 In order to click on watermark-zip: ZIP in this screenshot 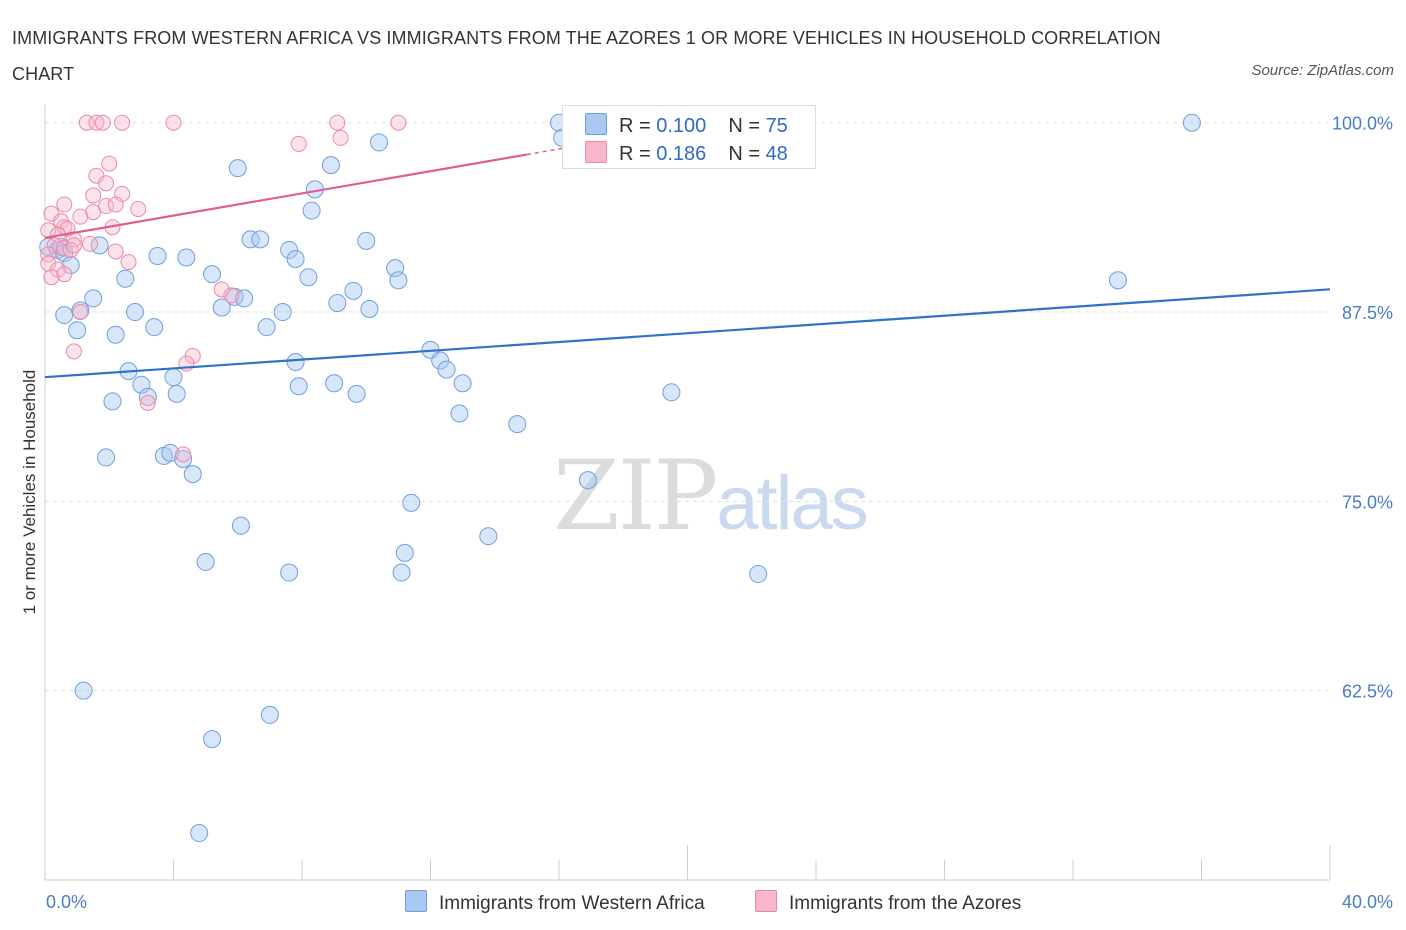, I will do `click(635, 496)`.